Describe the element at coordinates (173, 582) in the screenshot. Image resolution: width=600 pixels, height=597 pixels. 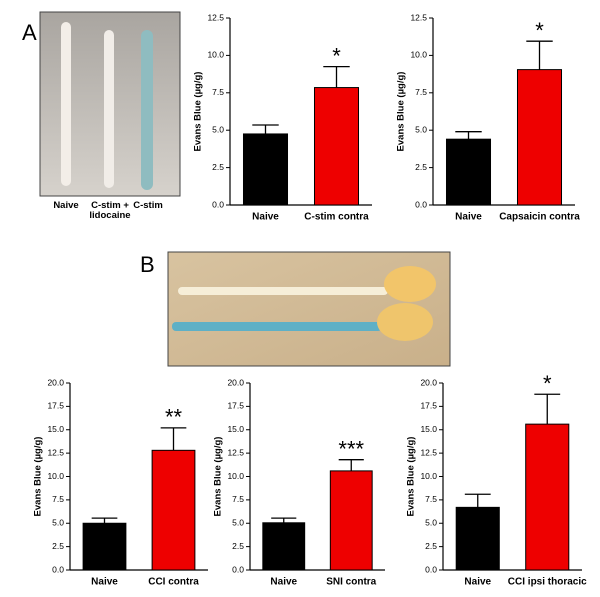
I see `x-tick-label: CCI contra` at that location.